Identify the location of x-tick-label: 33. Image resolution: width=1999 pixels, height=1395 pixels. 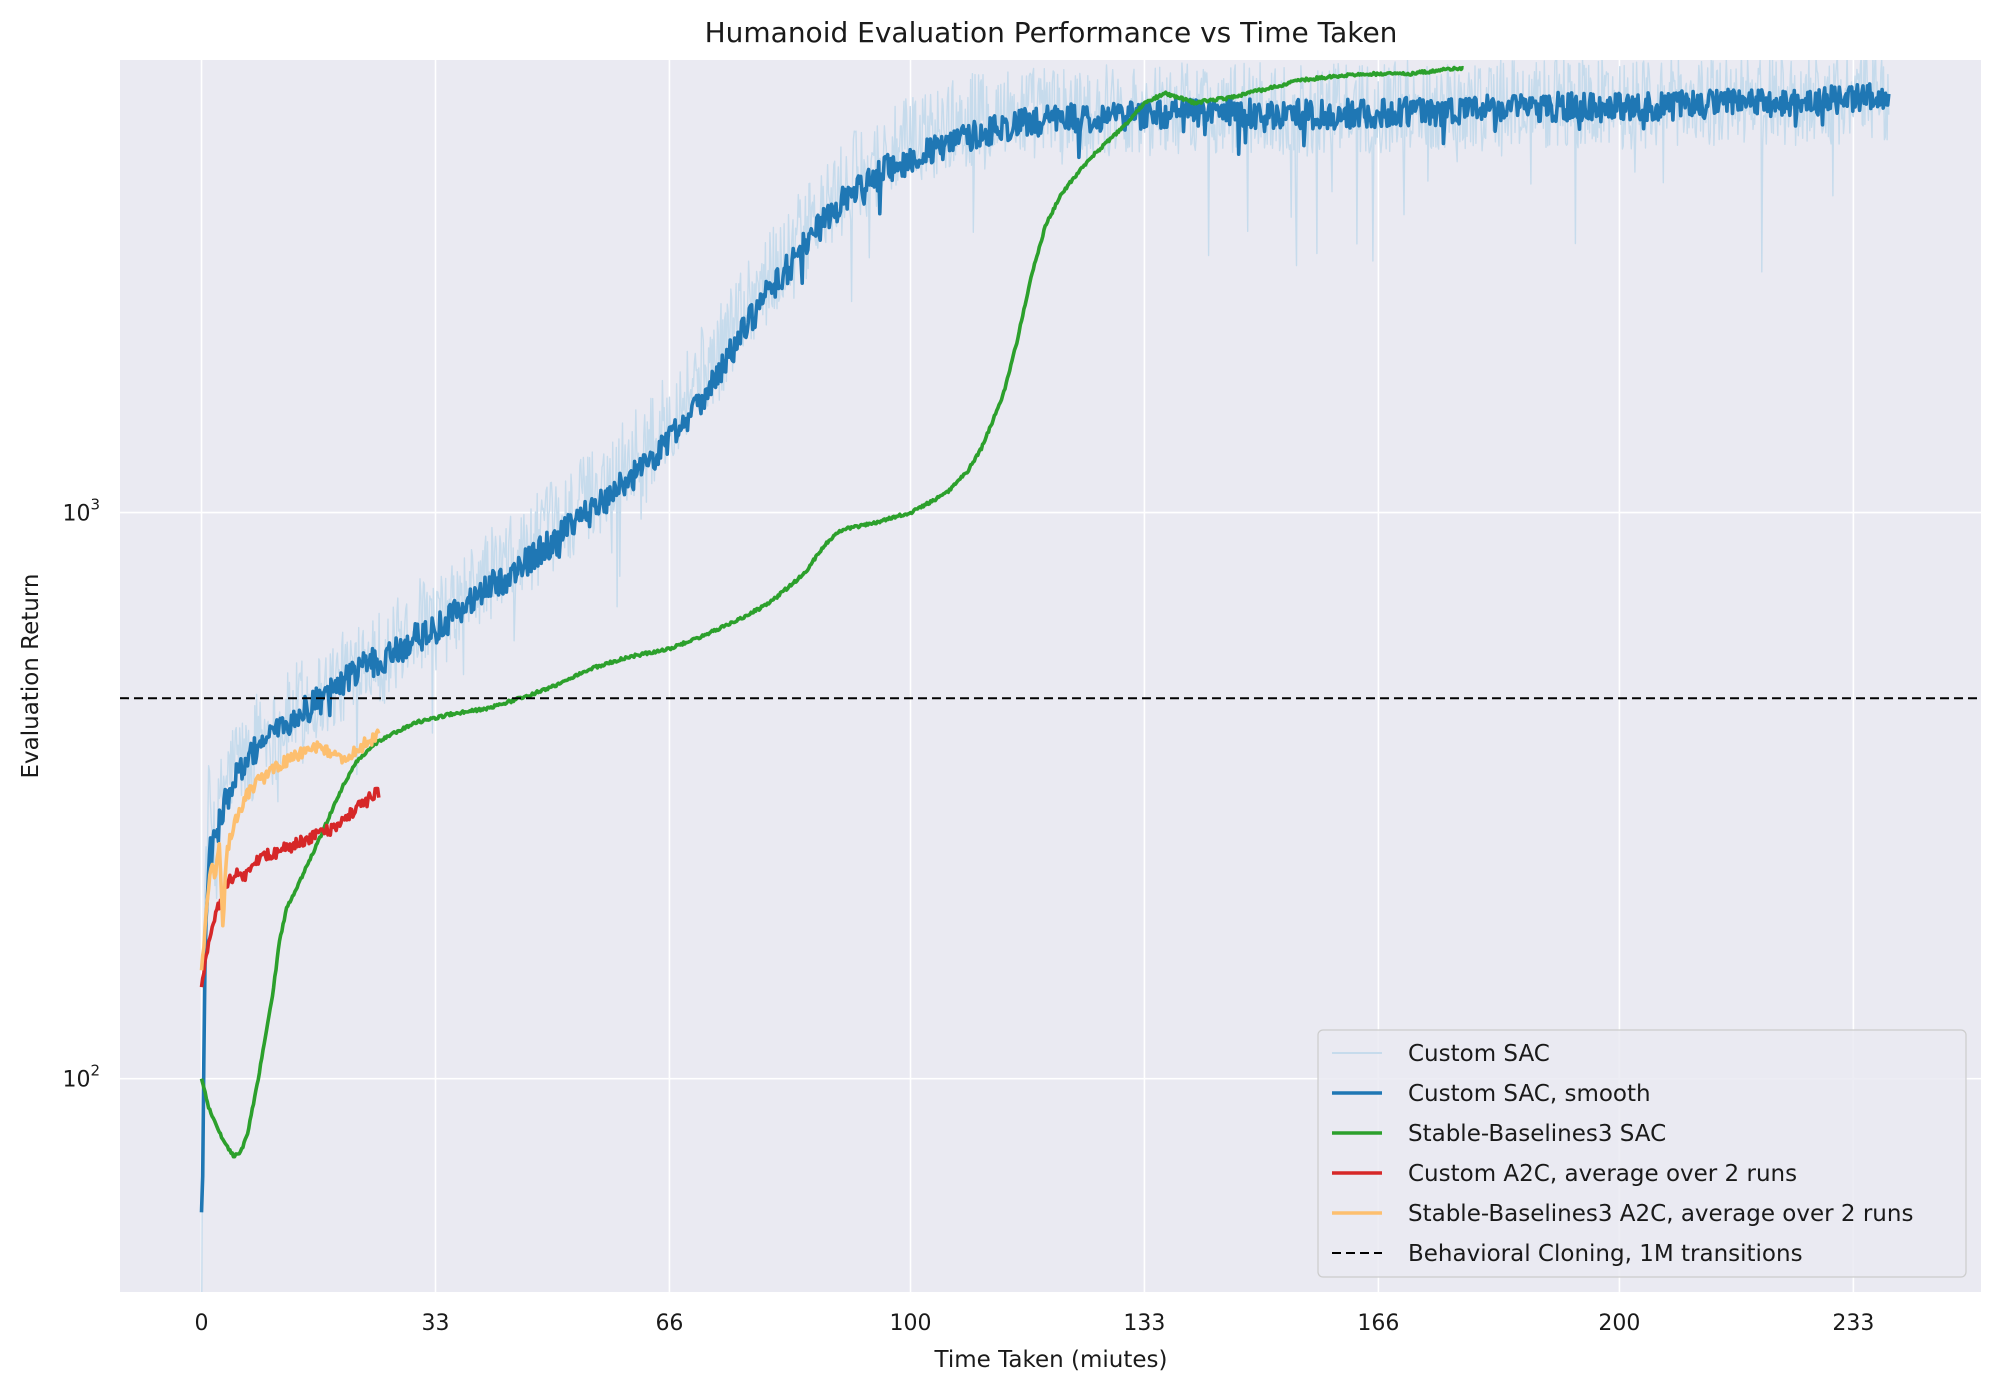
(435, 1323).